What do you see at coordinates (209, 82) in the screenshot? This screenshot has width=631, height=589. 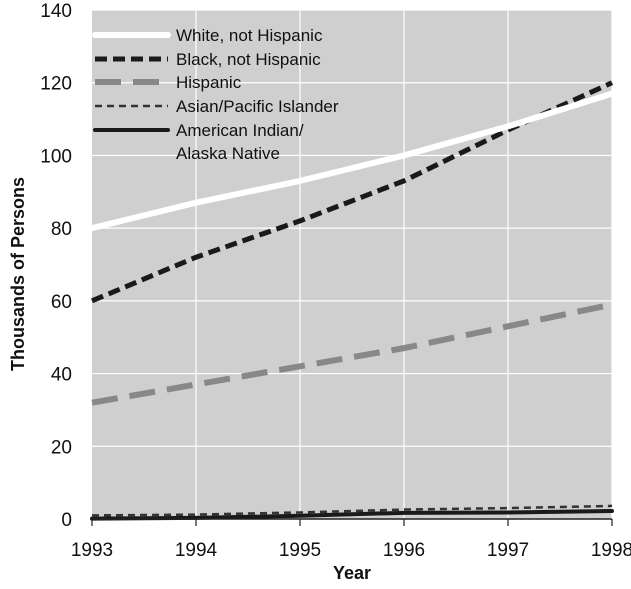 I see `legend-label-2: Hispanic` at bounding box center [209, 82].